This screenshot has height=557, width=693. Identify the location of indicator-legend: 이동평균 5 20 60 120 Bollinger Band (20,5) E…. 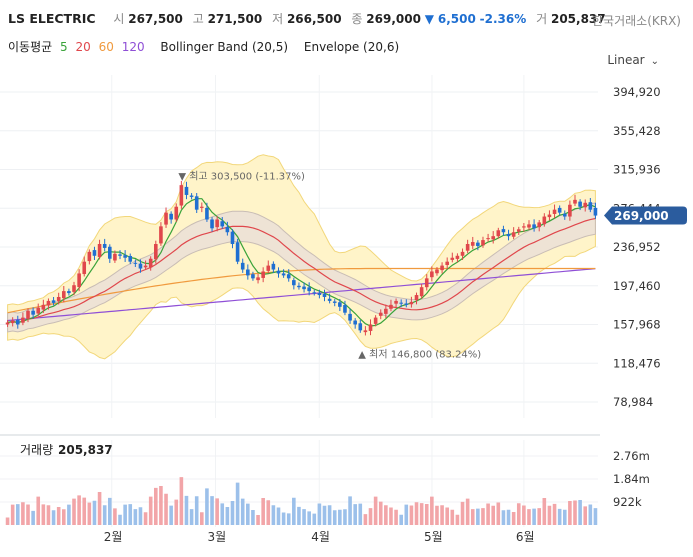
(205, 46).